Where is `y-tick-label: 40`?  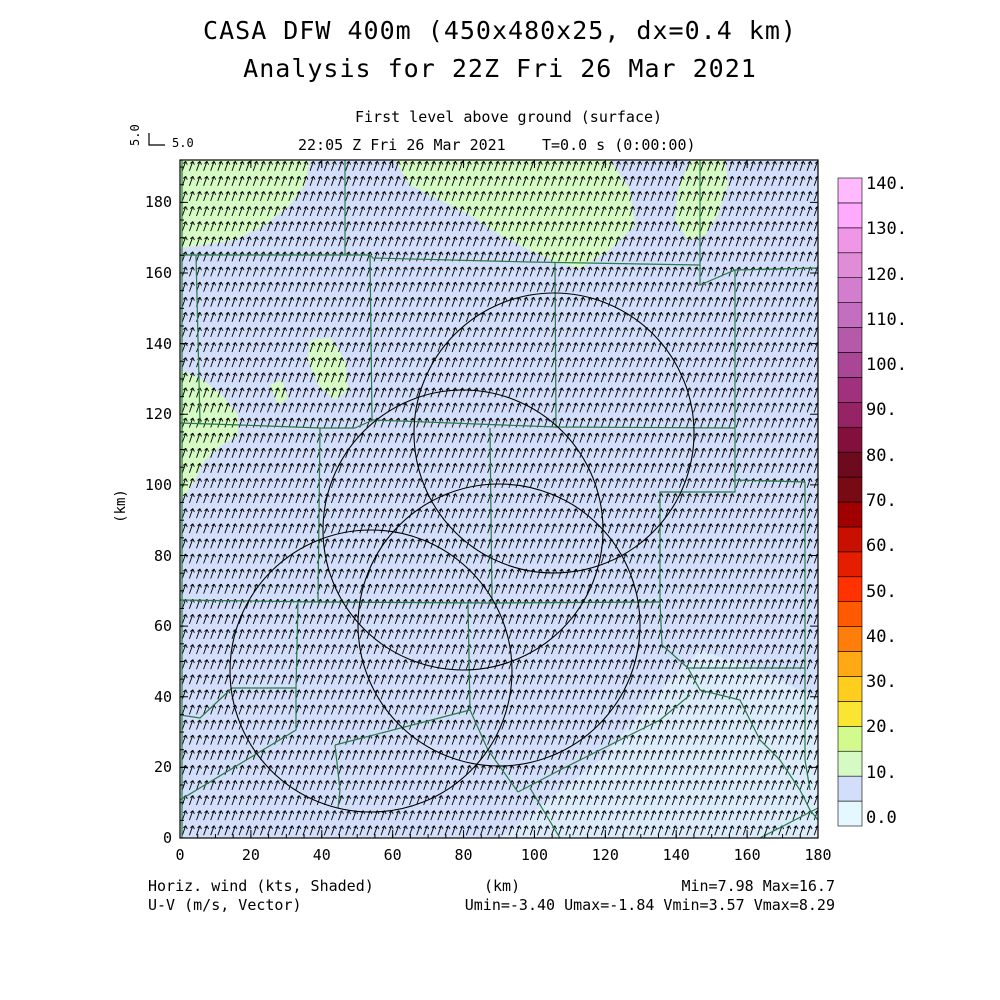
y-tick-label: 40 is located at coordinates (162, 696).